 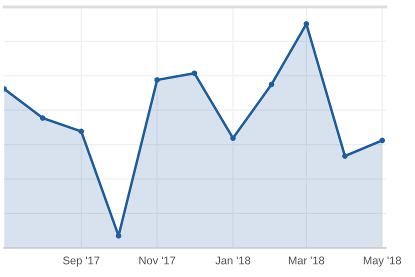 What do you see at coordinates (306, 260) in the screenshot?
I see `x-tick-label: Mar '18` at bounding box center [306, 260].